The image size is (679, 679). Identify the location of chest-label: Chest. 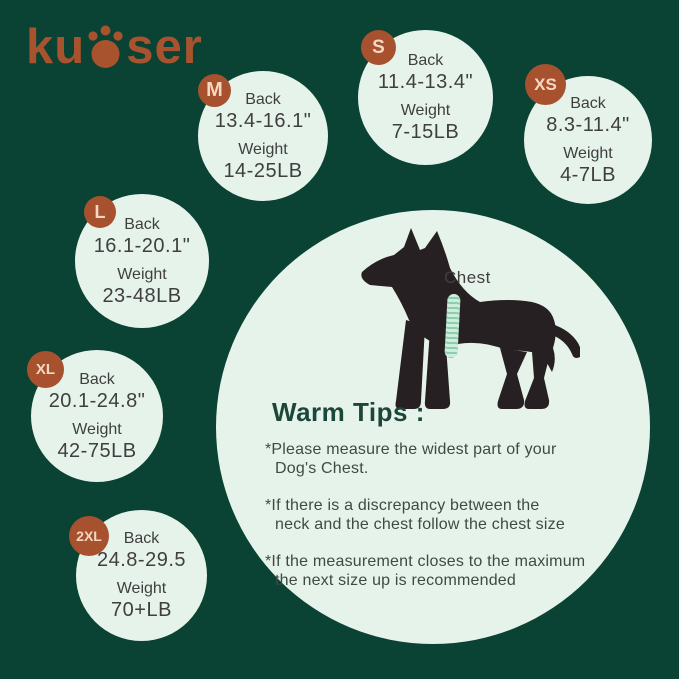
(467, 277).